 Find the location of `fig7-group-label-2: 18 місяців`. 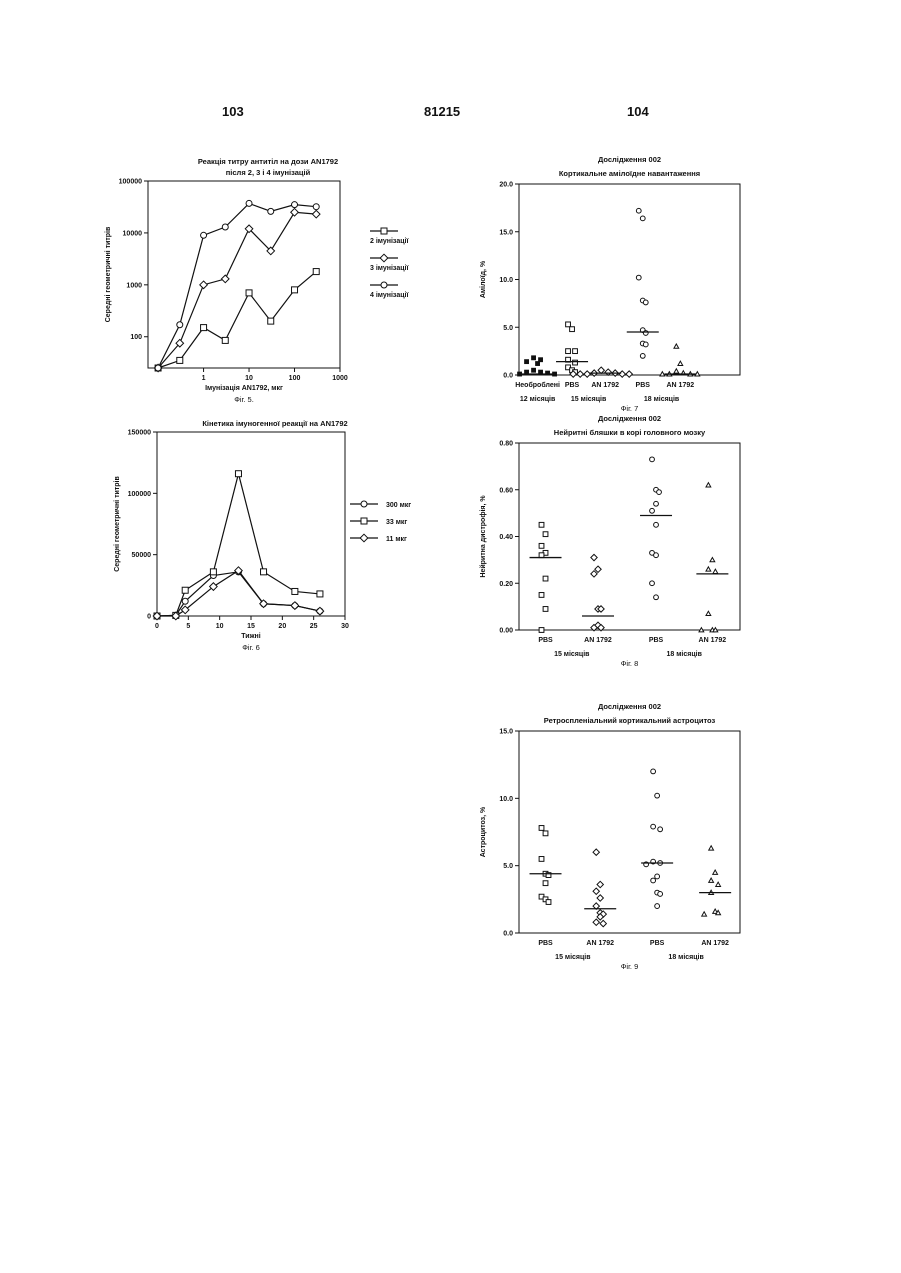

fig7-group-label-2: 18 місяців is located at coordinates (662, 399).